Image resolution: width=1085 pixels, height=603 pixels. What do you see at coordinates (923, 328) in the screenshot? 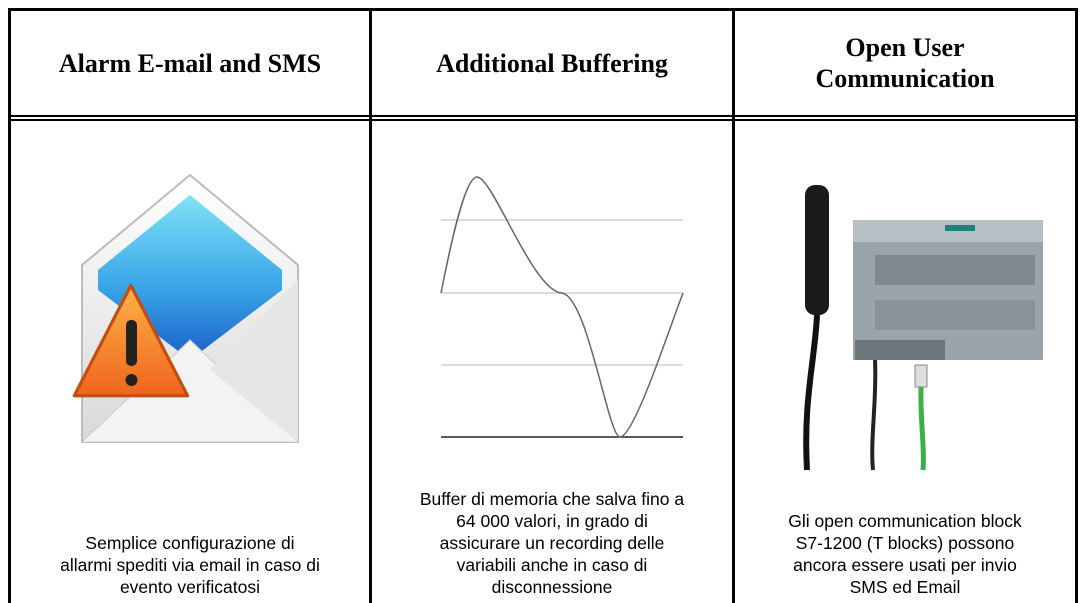
I see `plc-antenna-image` at bounding box center [923, 328].